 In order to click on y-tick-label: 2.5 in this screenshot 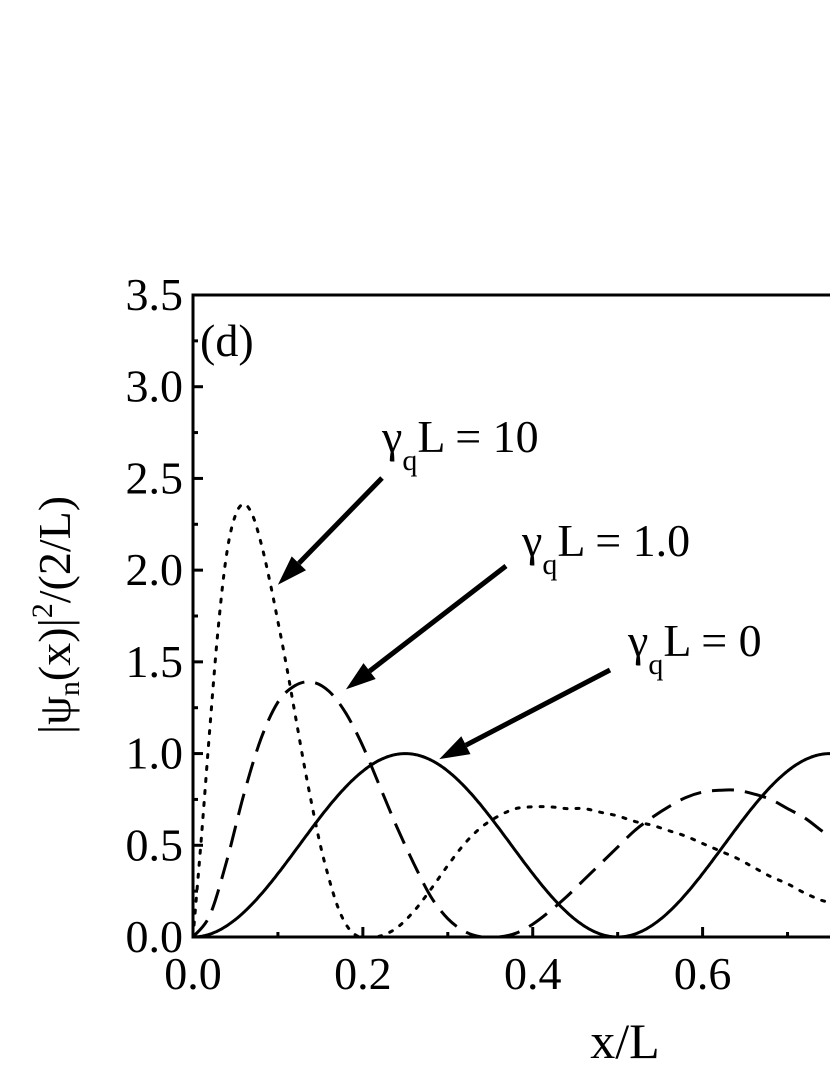, I will do `click(155, 477)`.